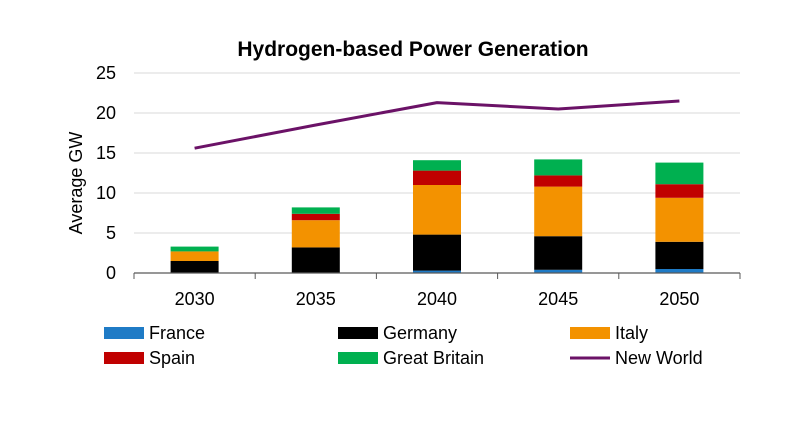 This screenshot has height=421, width=802. I want to click on x-tick-label: 2035, so click(316, 299).